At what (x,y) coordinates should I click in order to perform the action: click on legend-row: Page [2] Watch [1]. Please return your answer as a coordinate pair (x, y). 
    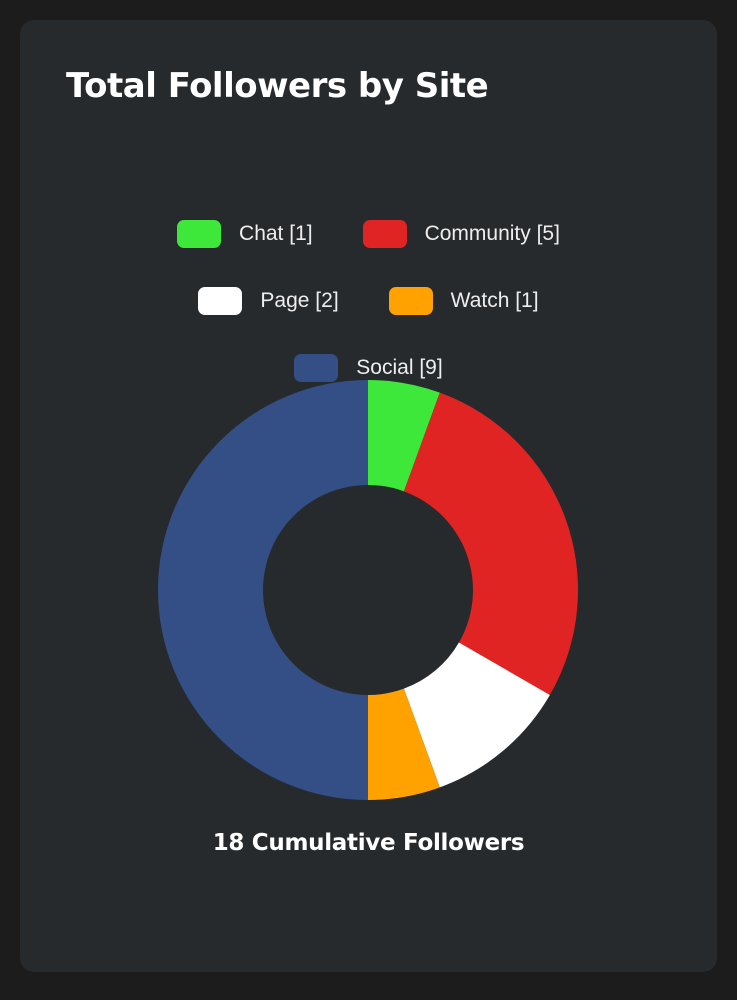
    Looking at the image, I should click on (368, 300).